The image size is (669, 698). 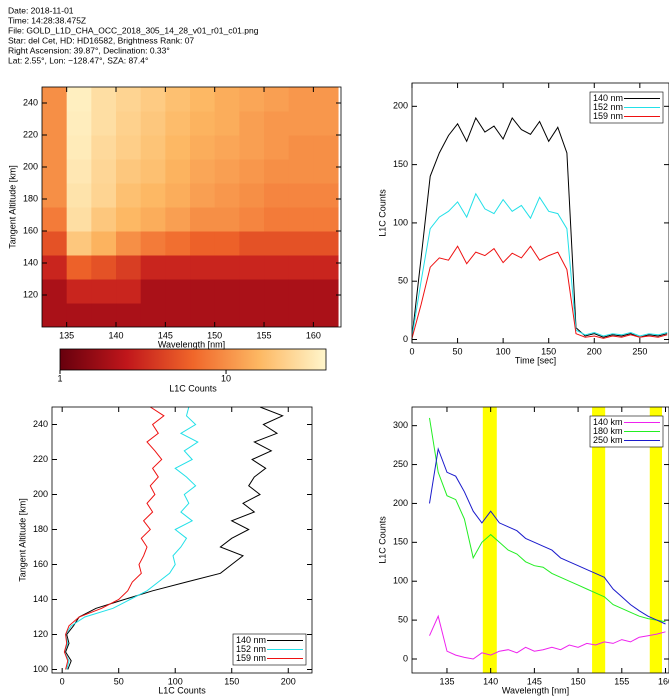 I want to click on y-axis-title: L1C Counts, so click(x=382, y=213).